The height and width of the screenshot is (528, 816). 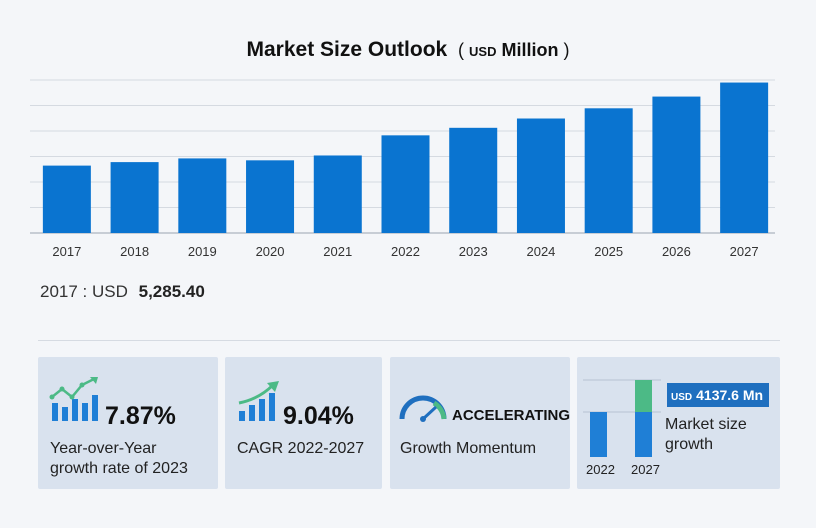 What do you see at coordinates (409, 340) in the screenshot?
I see `divider` at bounding box center [409, 340].